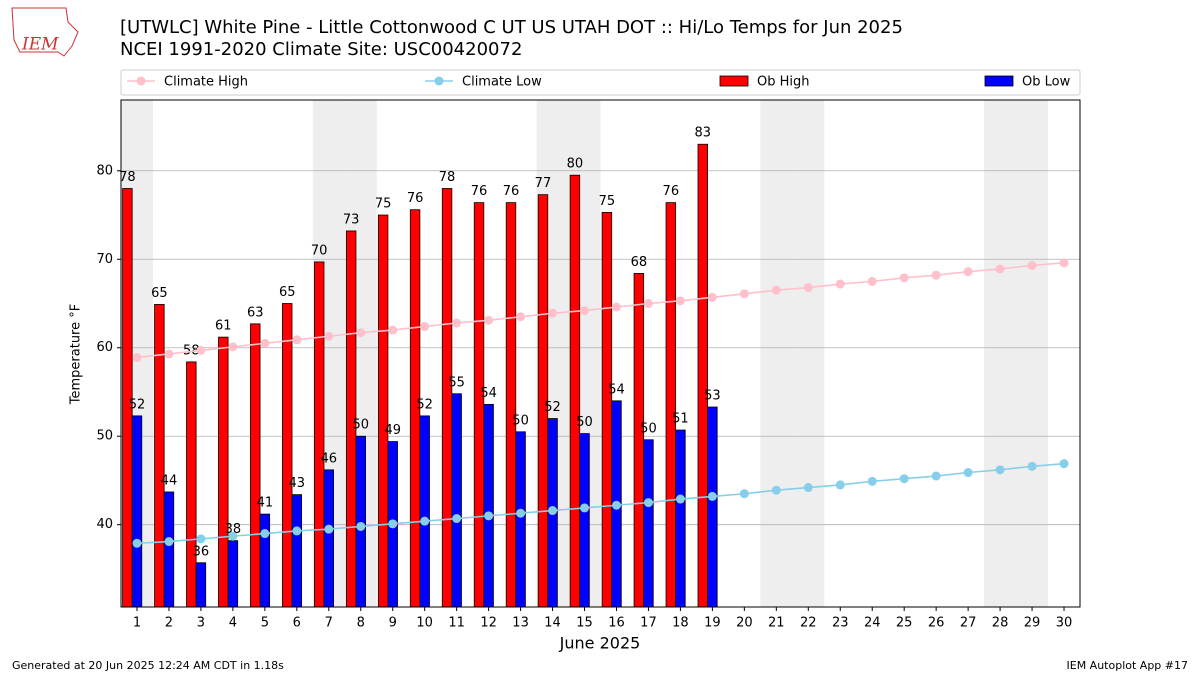 Image resolution: width=1200 pixels, height=675 pixels. Describe the element at coordinates (872, 623) in the screenshot. I see `x-tick-label: 24` at that location.